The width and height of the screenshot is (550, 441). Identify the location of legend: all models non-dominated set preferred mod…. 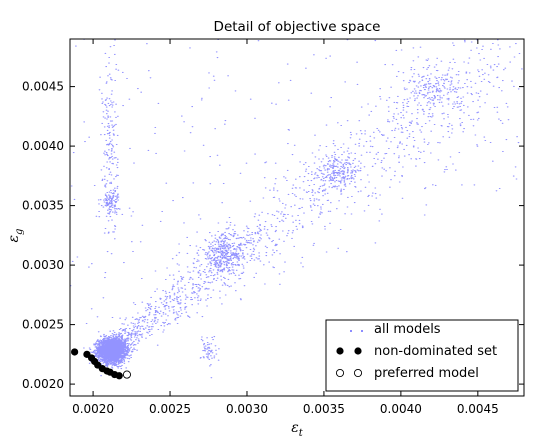
(422, 355).